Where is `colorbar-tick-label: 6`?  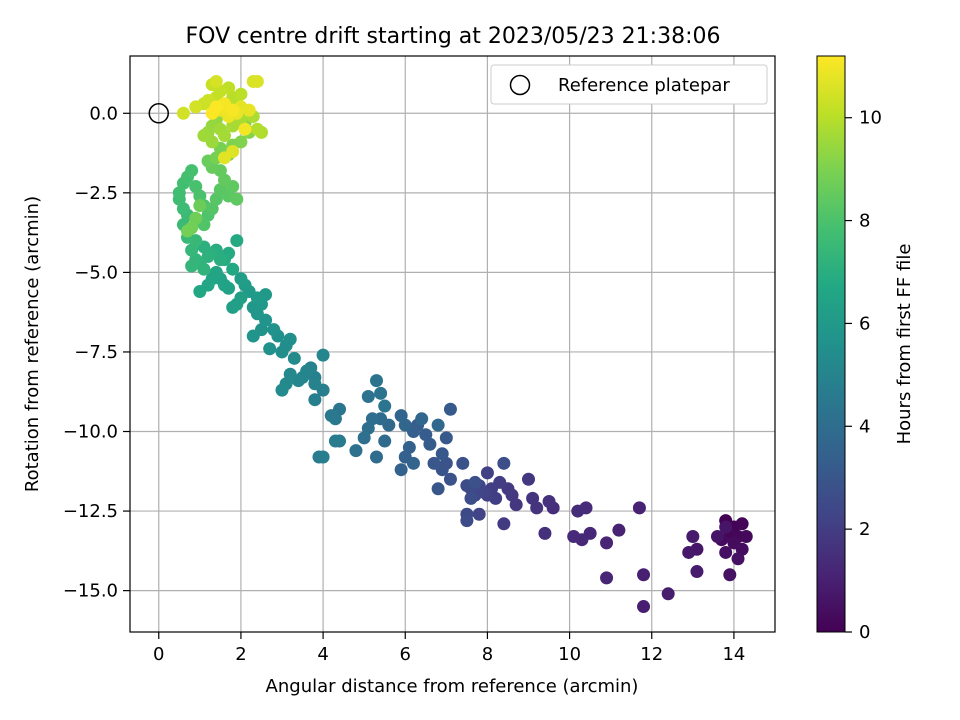
colorbar-tick-label: 6 is located at coordinates (864, 323).